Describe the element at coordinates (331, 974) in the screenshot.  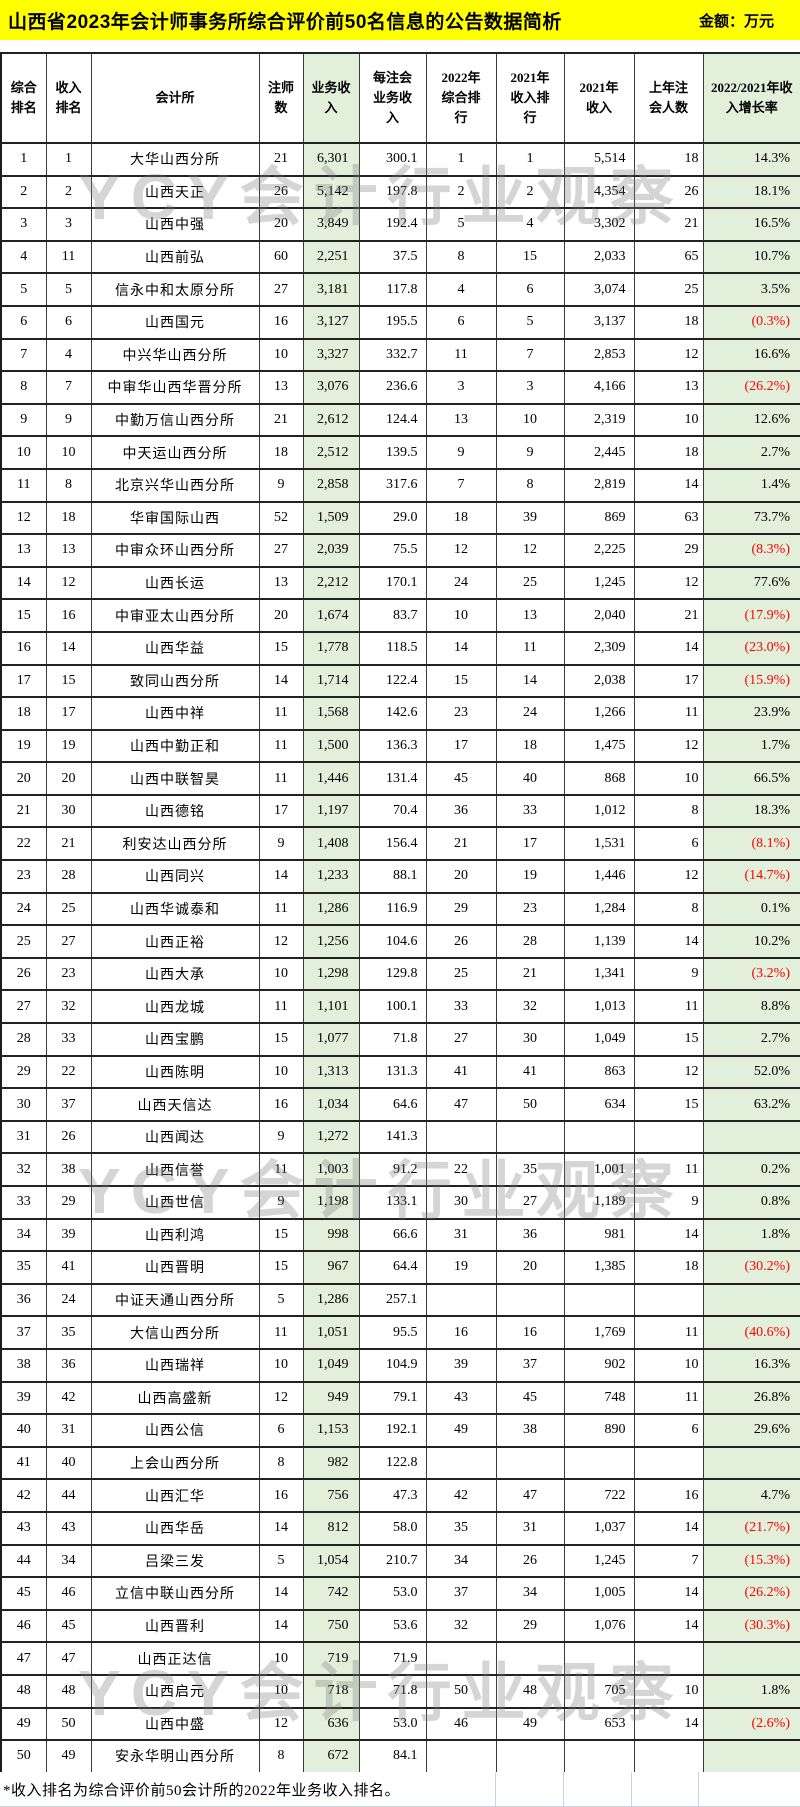
I see `cell: 1,298` at that location.